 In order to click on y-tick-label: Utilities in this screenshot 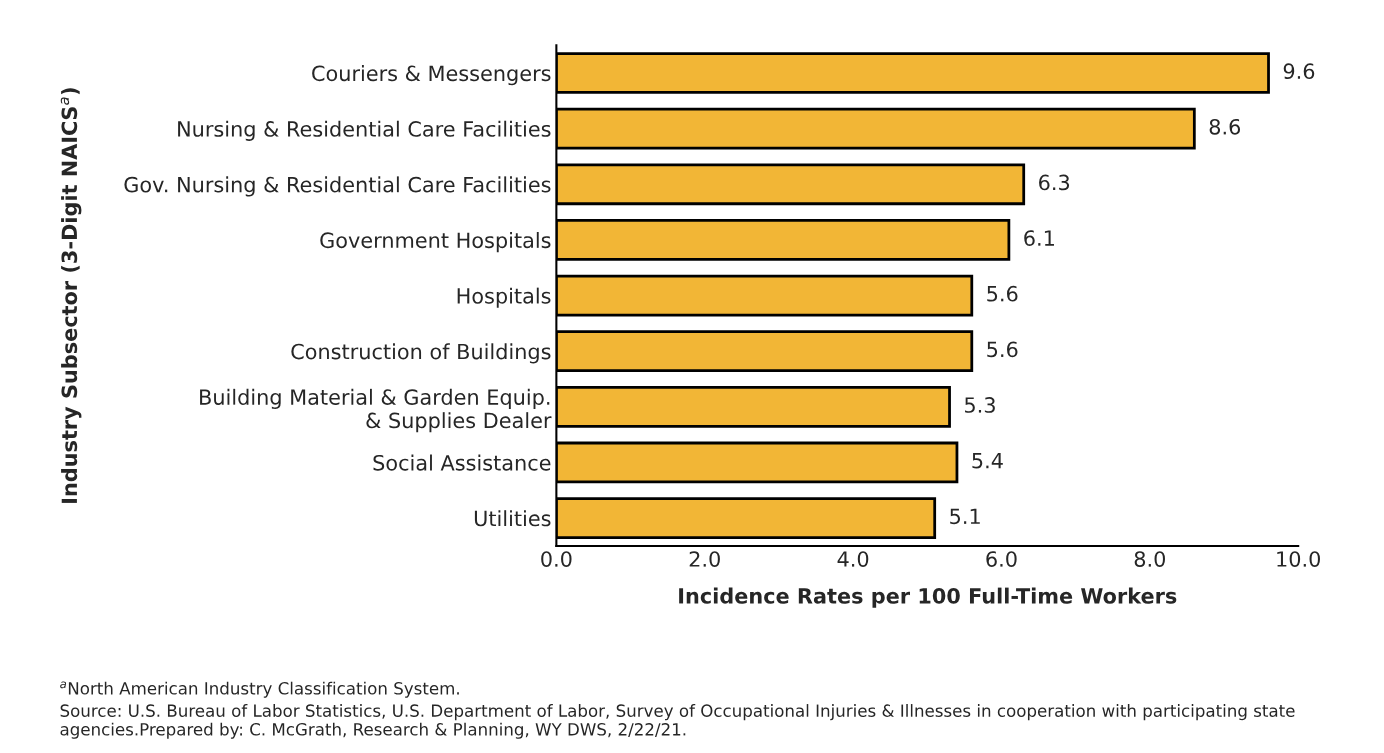, I will do `click(512, 518)`.